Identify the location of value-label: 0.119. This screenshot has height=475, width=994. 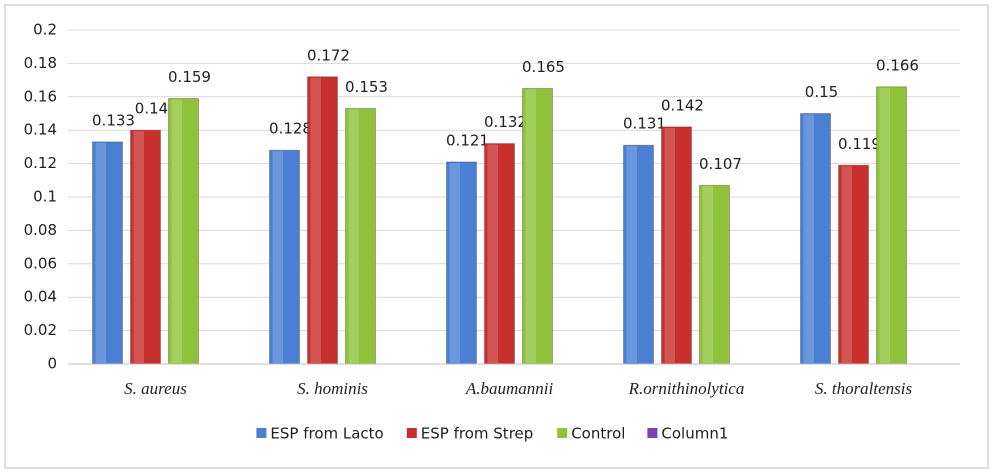
(859, 144).